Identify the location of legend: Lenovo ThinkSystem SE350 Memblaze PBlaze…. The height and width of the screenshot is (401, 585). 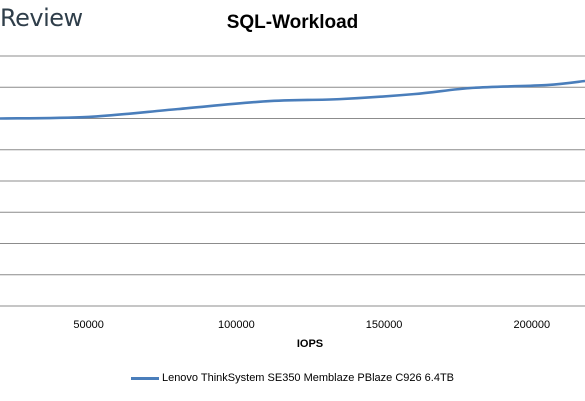
(292, 378).